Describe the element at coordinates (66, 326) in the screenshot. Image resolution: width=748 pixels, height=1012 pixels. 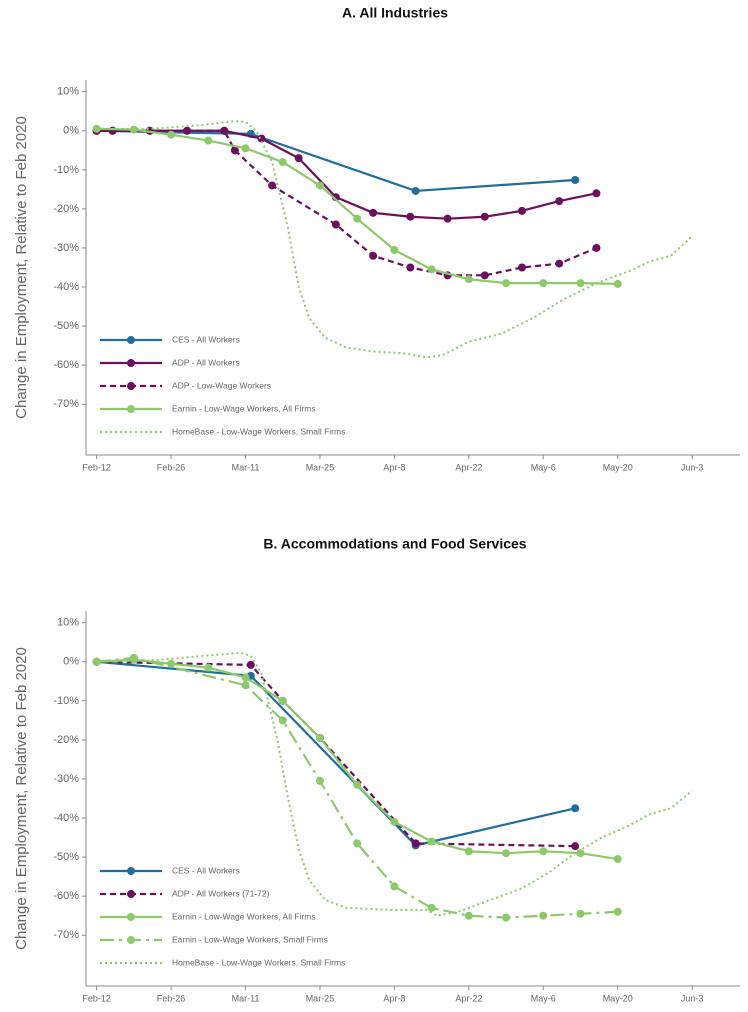
I see `y-tick-label: -50%` at that location.